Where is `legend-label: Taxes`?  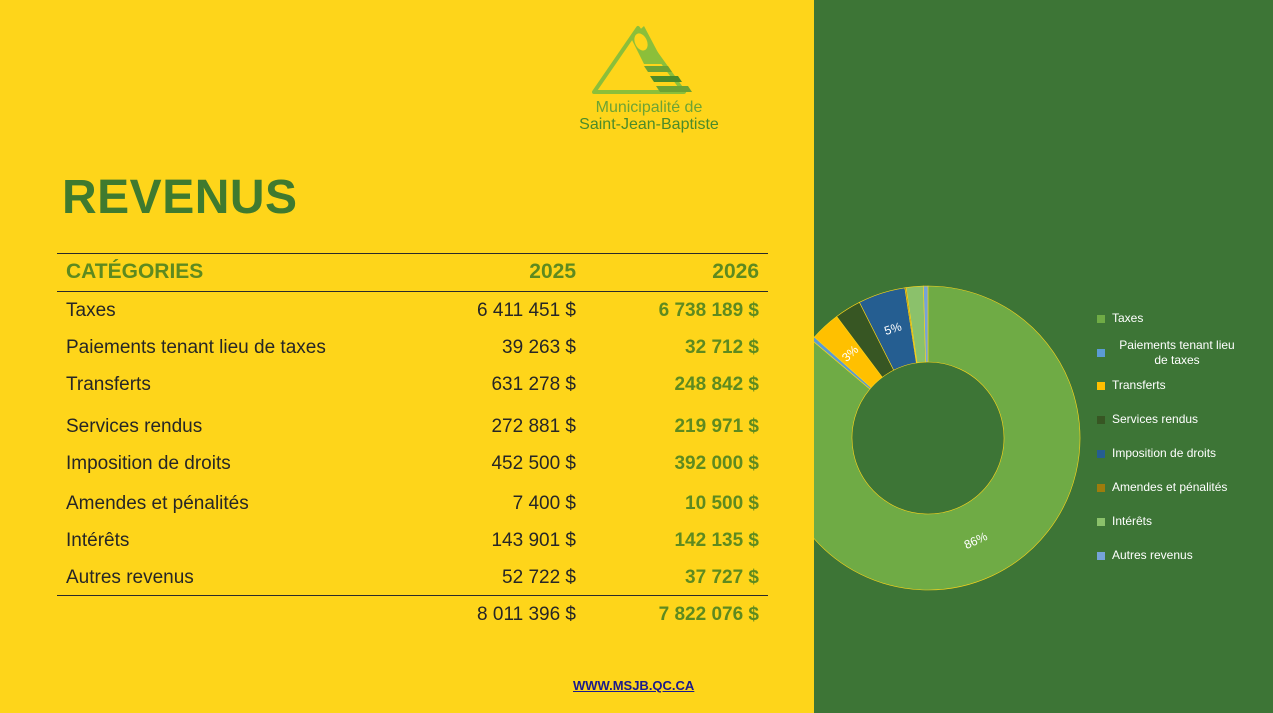
legend-label: Taxes is located at coordinates (1128, 318).